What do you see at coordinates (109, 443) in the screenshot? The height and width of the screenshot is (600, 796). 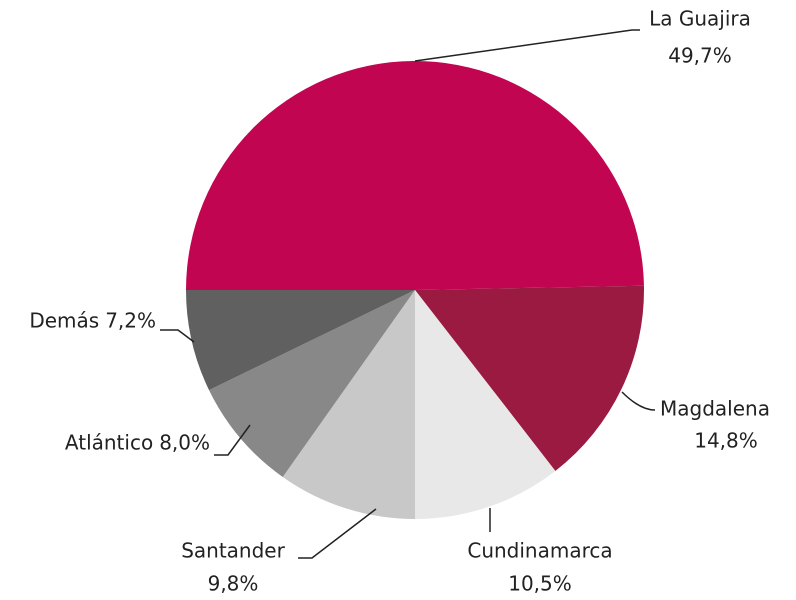 I see `slice-label: Atlántico` at bounding box center [109, 443].